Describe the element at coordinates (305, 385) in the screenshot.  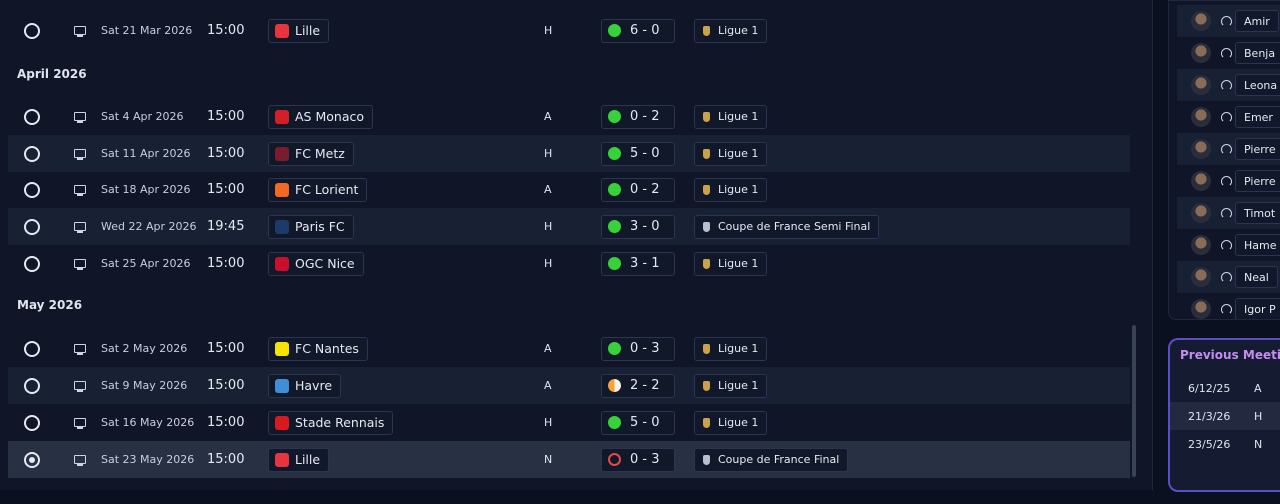
I see `opponent-team: Havre` at that location.